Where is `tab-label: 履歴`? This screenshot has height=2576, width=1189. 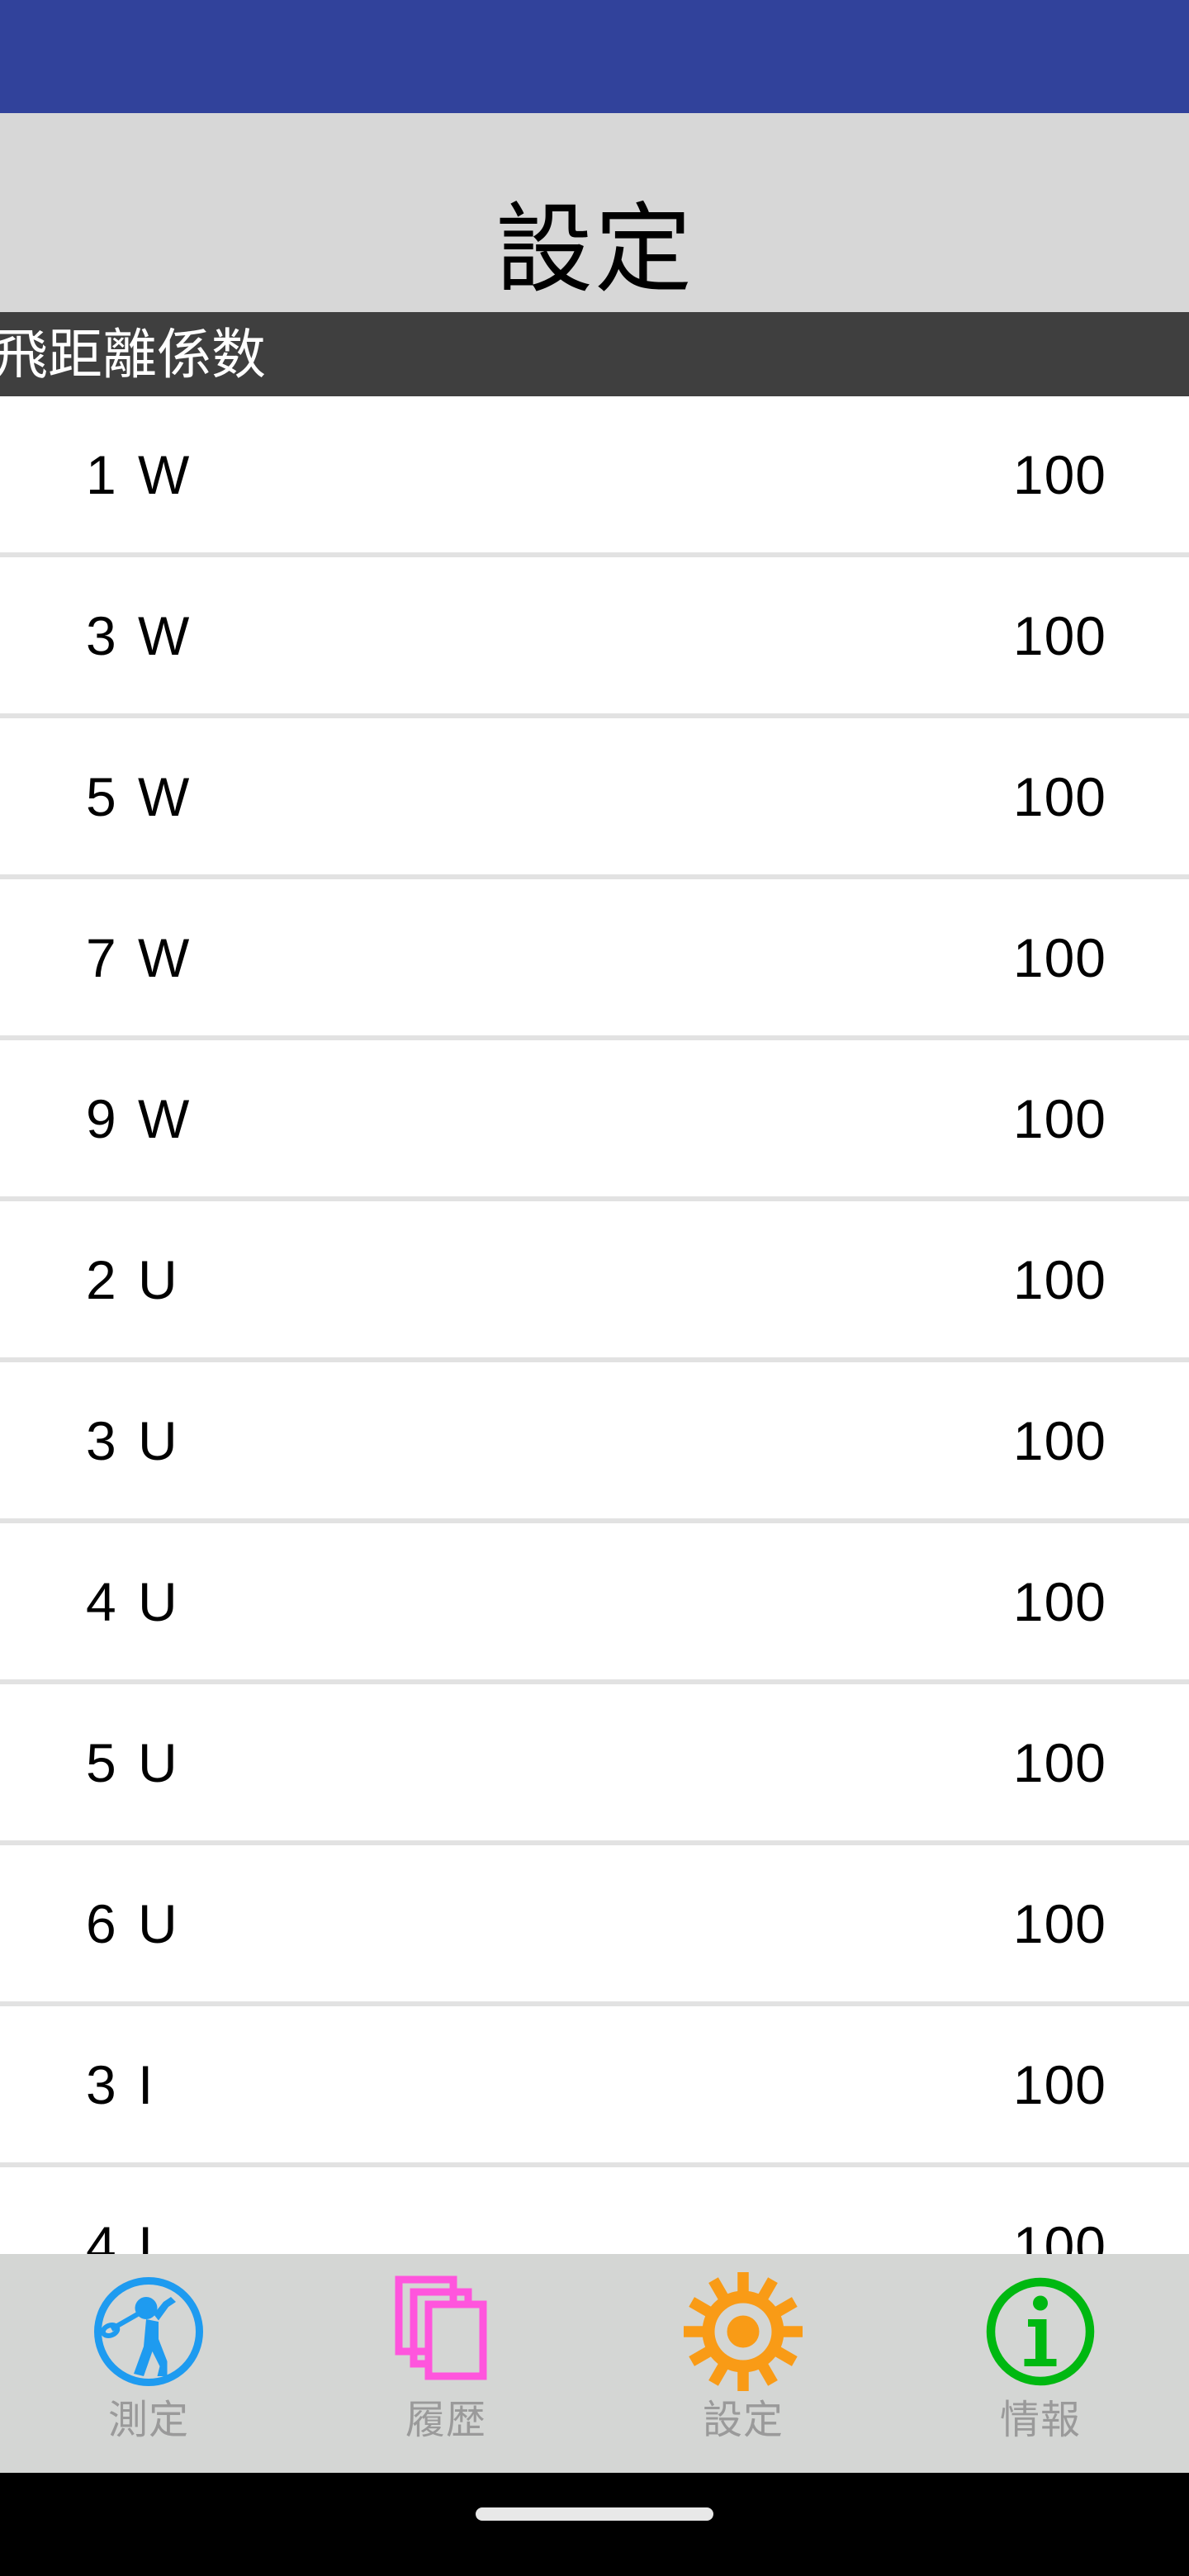
tab-label: 履歴 is located at coordinates (445, 2420).